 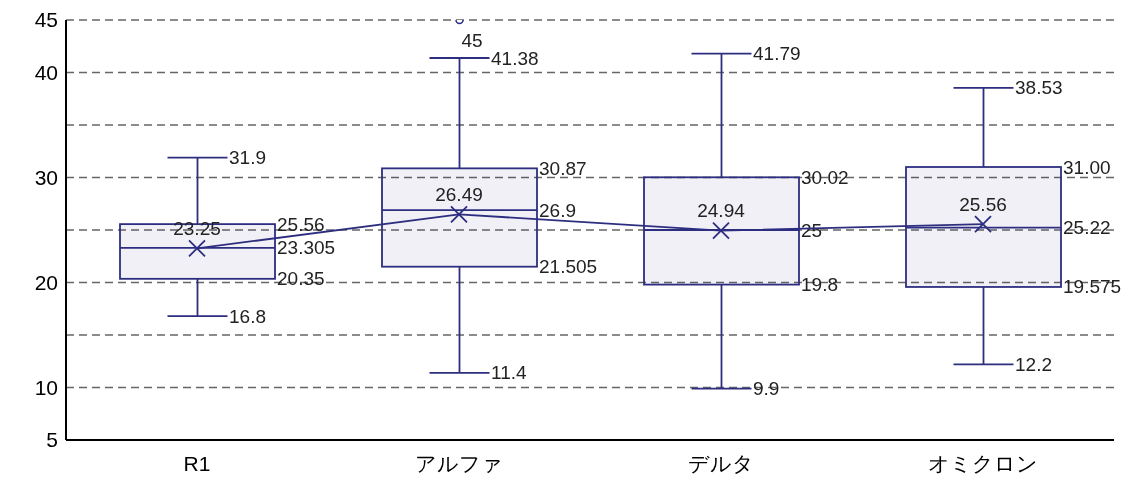 I want to click on annotation: 31.00, so click(x=1087, y=167).